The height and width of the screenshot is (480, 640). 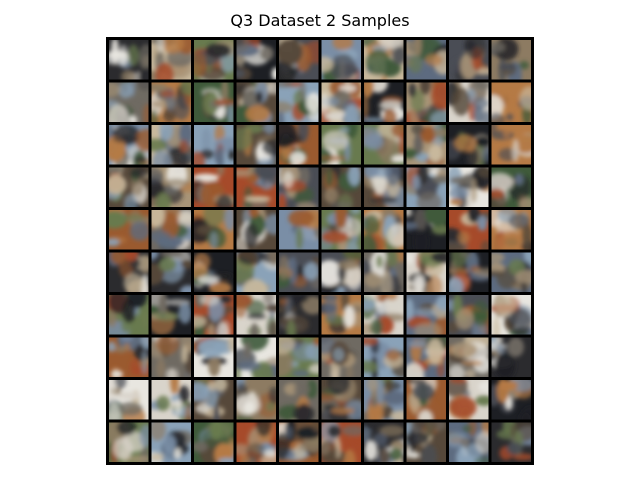 I want to click on figure-title: Q3 Dataset 2 Samples, so click(x=320, y=20).